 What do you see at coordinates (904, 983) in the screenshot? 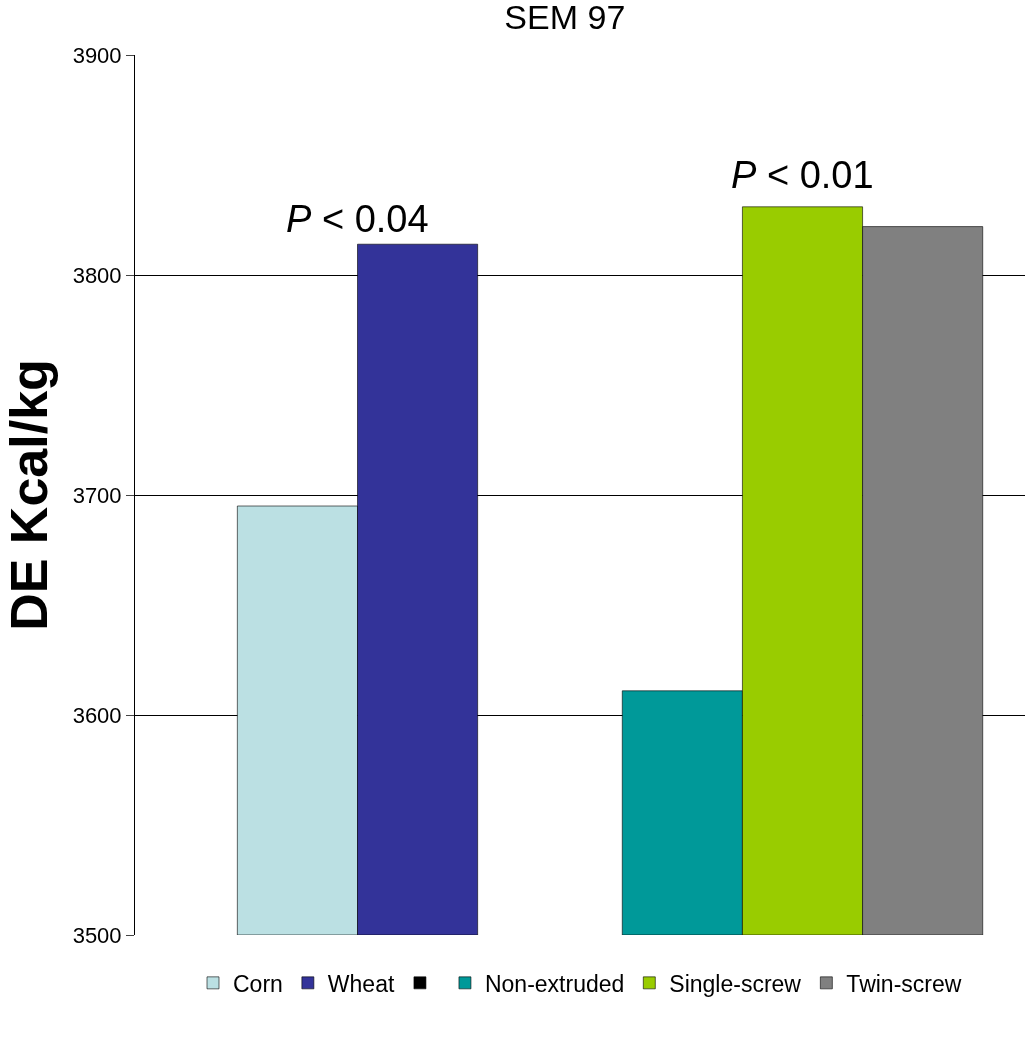
I see `legend-label: Twin-screw` at bounding box center [904, 983].